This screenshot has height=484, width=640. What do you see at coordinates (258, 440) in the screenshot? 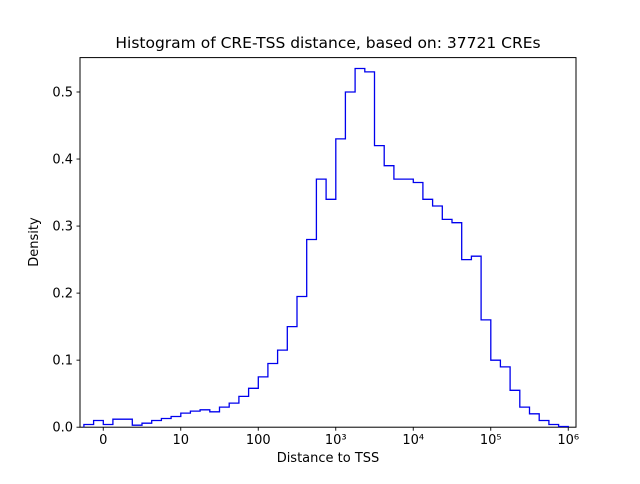
I see `x-tick-label: 100` at bounding box center [258, 440].